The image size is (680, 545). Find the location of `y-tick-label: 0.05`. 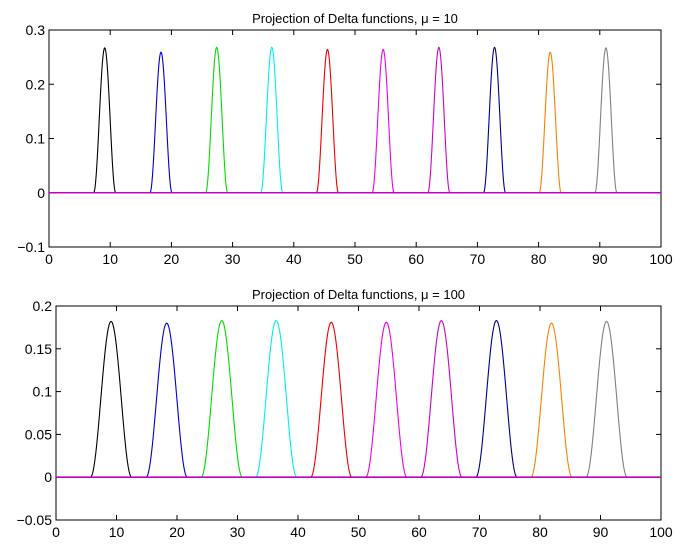

y-tick-label: 0.05 is located at coordinates (38, 434).